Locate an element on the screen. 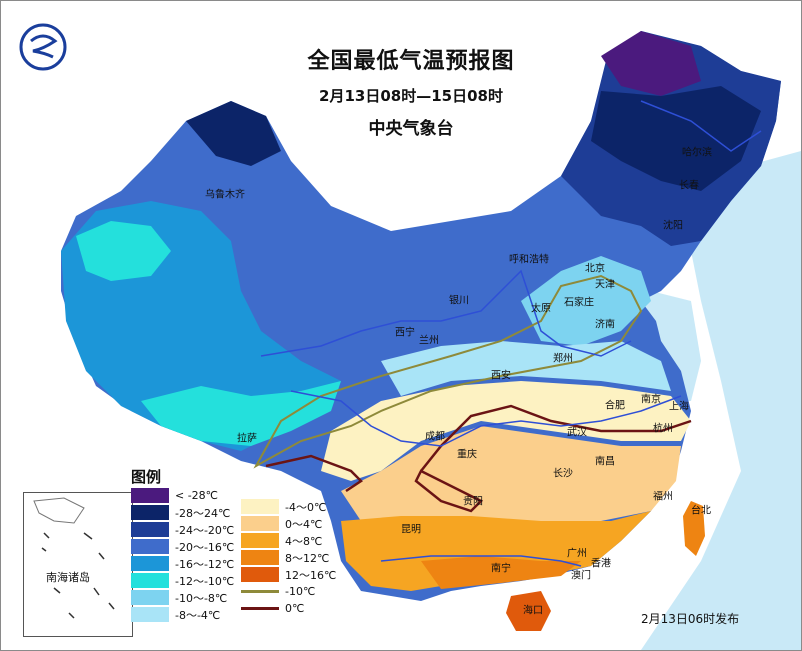  legend-item: -20～-16℃ is located at coordinates (182, 546).